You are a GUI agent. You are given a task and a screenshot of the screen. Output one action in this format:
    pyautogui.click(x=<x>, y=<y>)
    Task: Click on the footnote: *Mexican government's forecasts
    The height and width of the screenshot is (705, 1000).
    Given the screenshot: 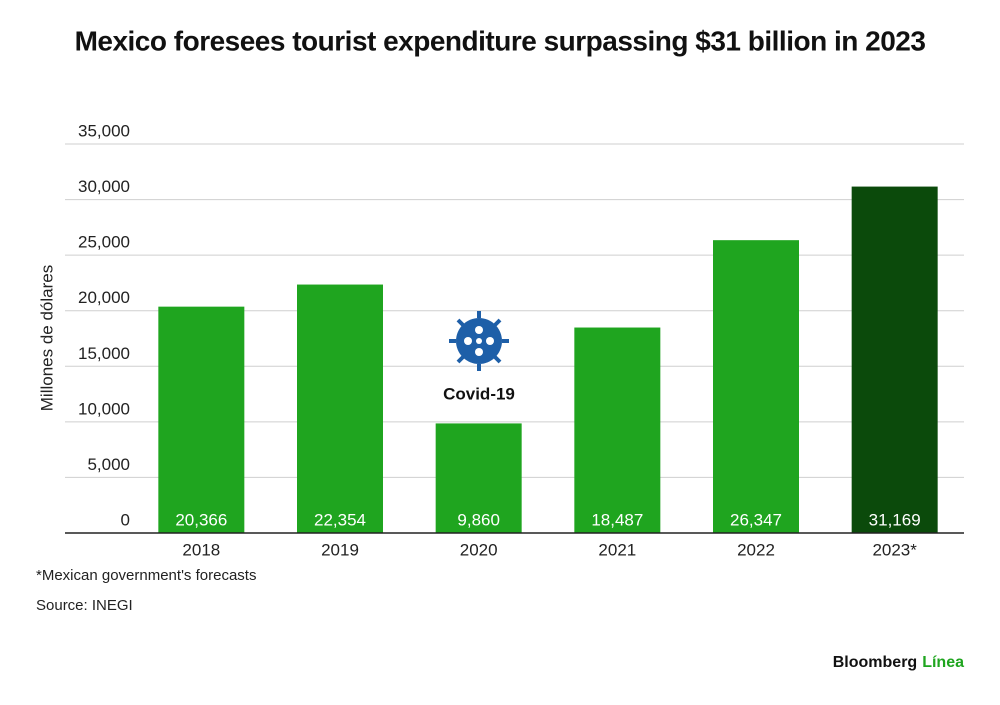 What is the action you would take?
    pyautogui.click(x=146, y=575)
    